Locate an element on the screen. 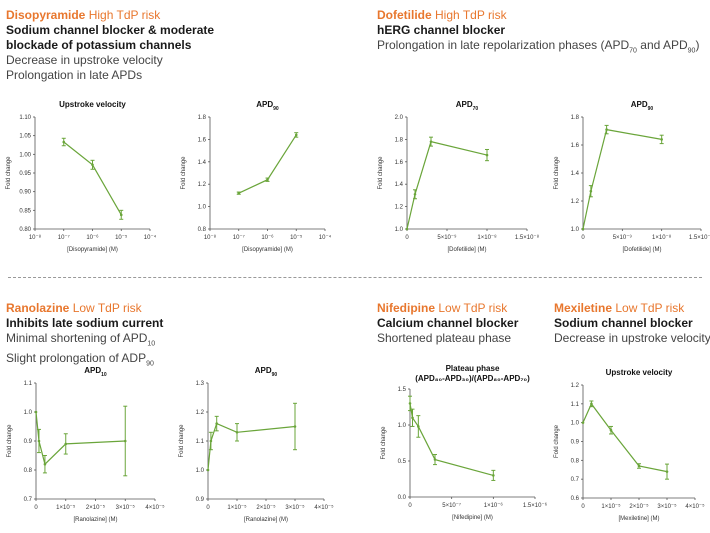  x-tick-label: 1.5×10⁻⁶ is located at coordinates (535, 505).